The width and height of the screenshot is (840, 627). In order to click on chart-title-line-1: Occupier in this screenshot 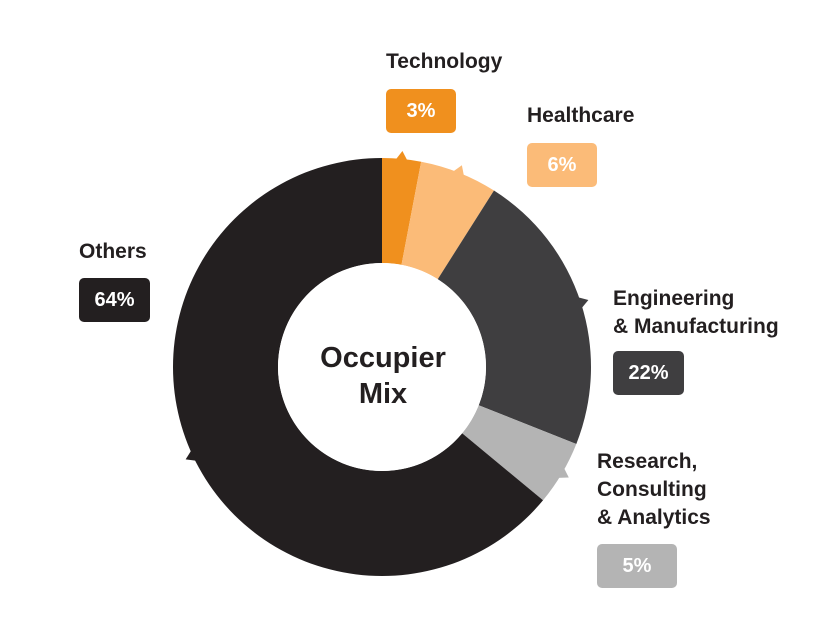, I will do `click(383, 358)`.